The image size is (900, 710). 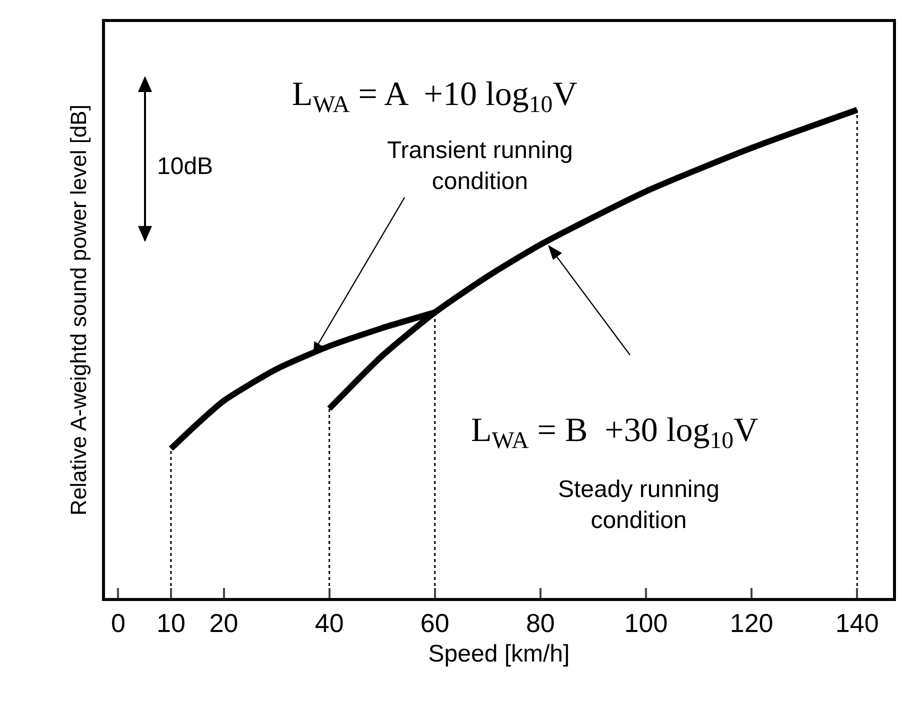 What do you see at coordinates (639, 505) in the screenshot?
I see `annotation: Steady running condition` at bounding box center [639, 505].